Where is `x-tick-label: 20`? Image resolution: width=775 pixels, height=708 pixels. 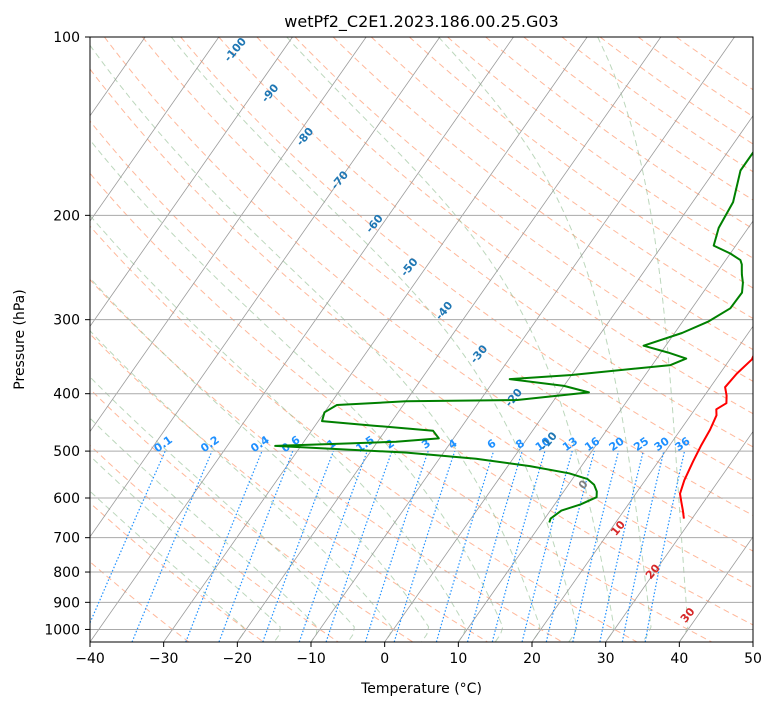 x-tick-label: 20 is located at coordinates (532, 659).